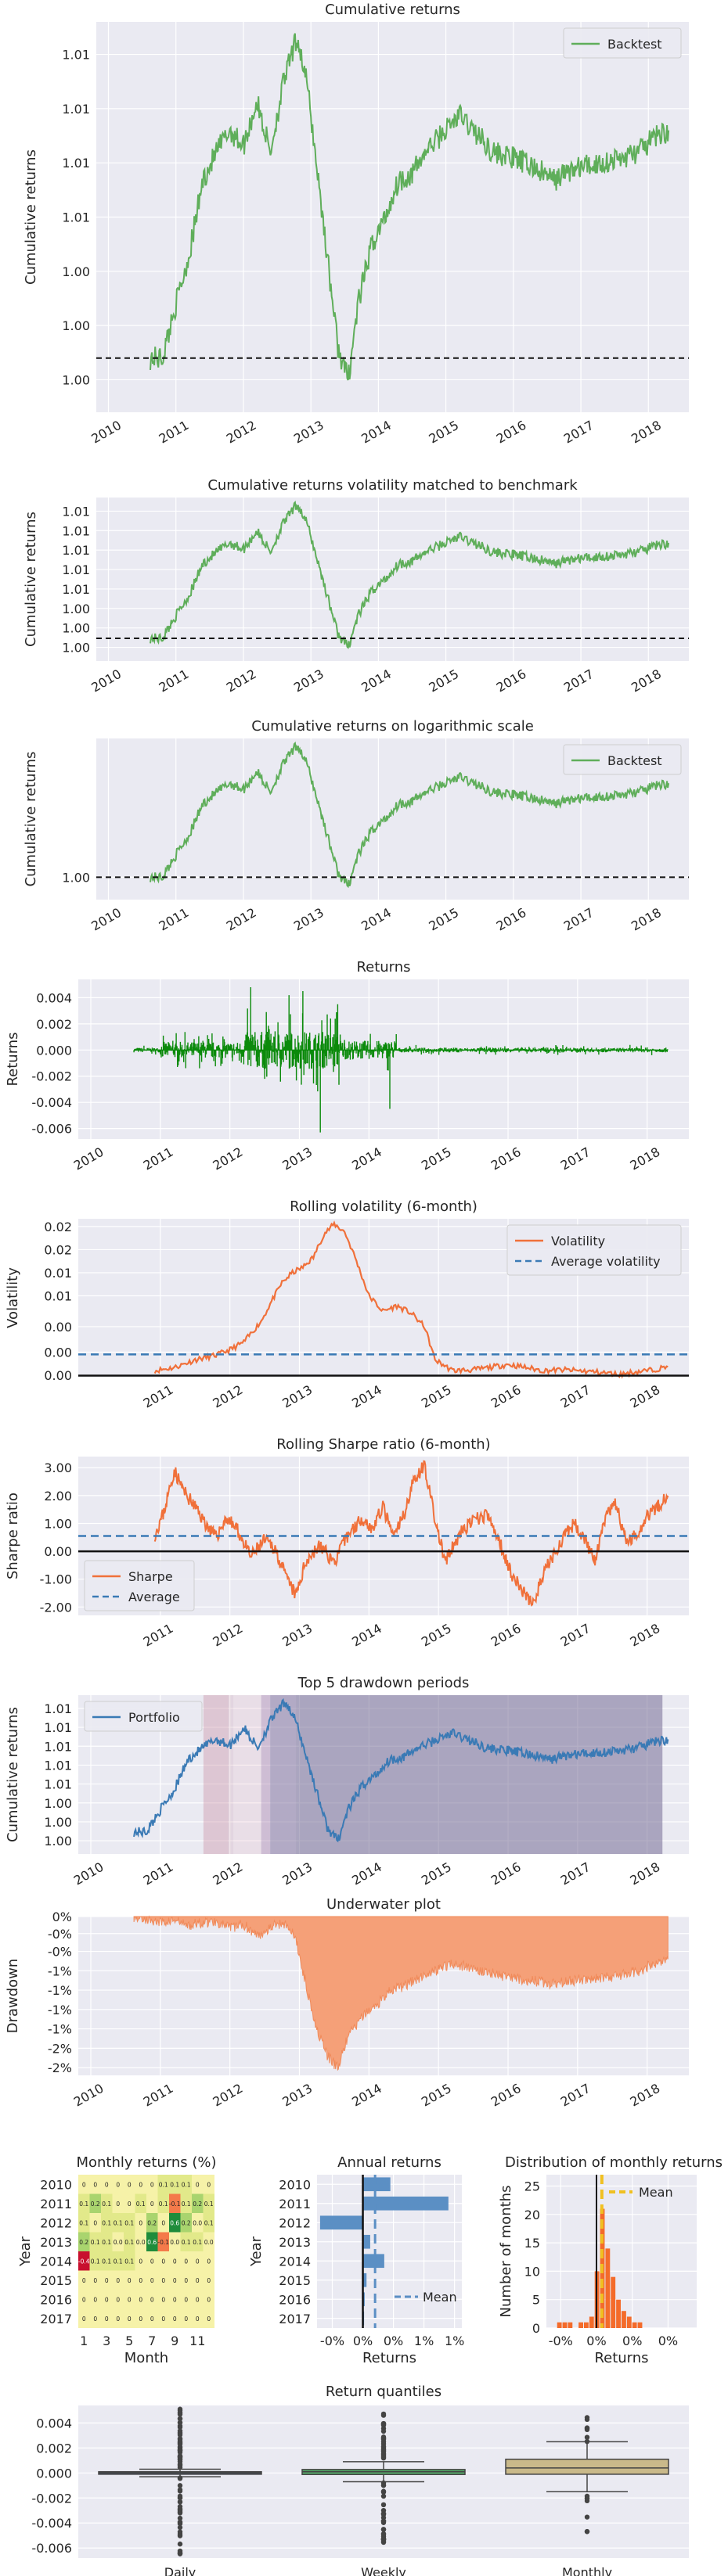 This screenshot has height=2576, width=728. What do you see at coordinates (209, 2242) in the screenshot?
I see `heatmap-cell-label: 0.0` at bounding box center [209, 2242].